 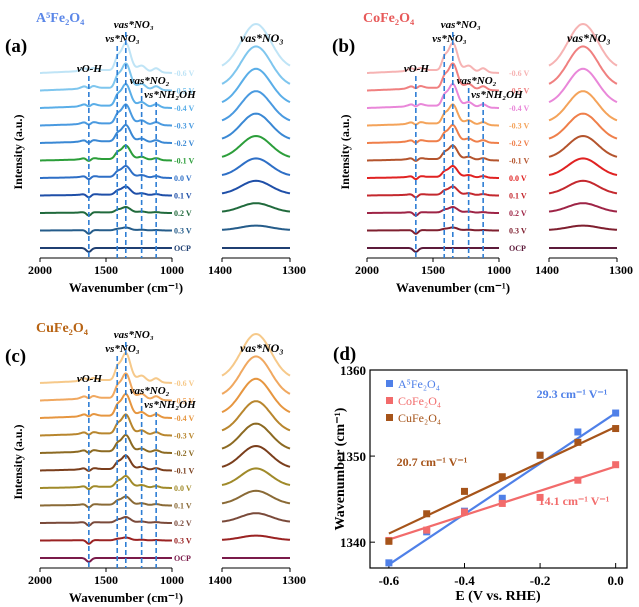 I want to click on y-axis-label: Wavenumber (cm⁻¹), so click(x=340, y=468).